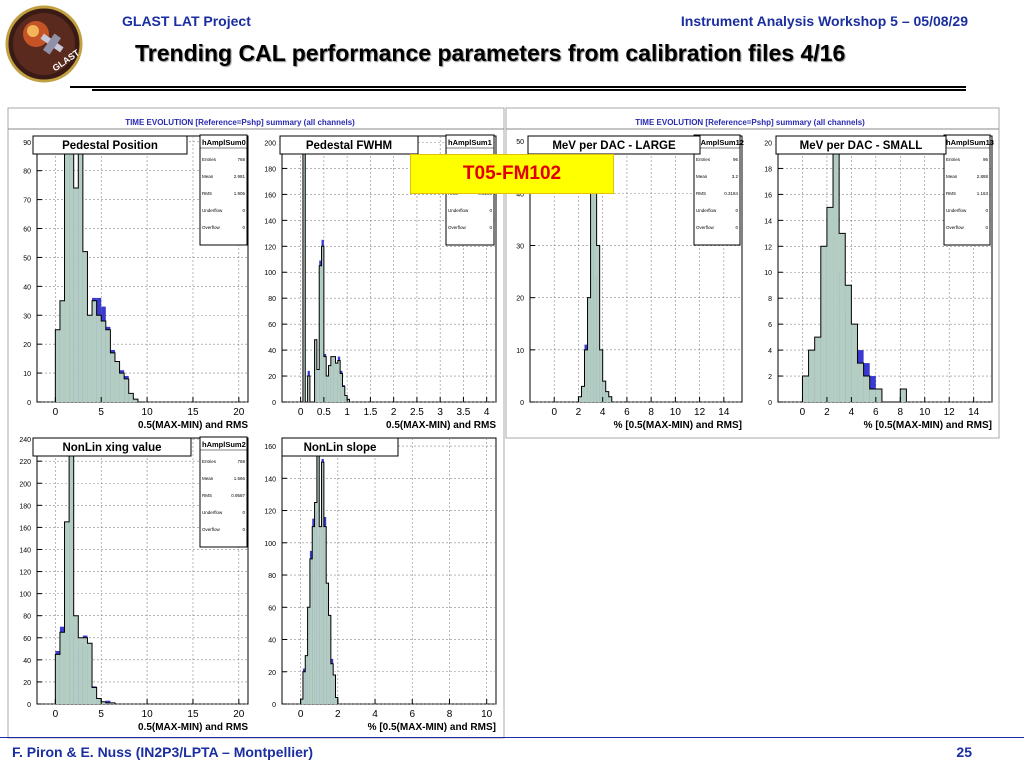  What do you see at coordinates (953, 159) in the screenshot?
I see `stats-label: Entries` at bounding box center [953, 159].